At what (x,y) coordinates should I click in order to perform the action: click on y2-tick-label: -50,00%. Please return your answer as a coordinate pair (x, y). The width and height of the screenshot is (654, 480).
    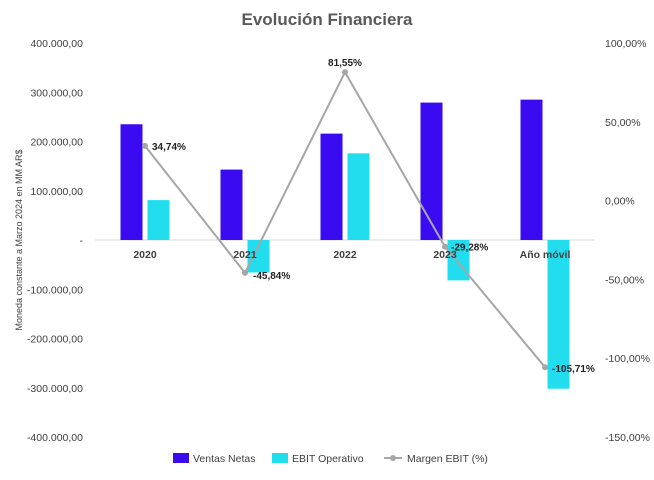
    Looking at the image, I should click on (624, 280).